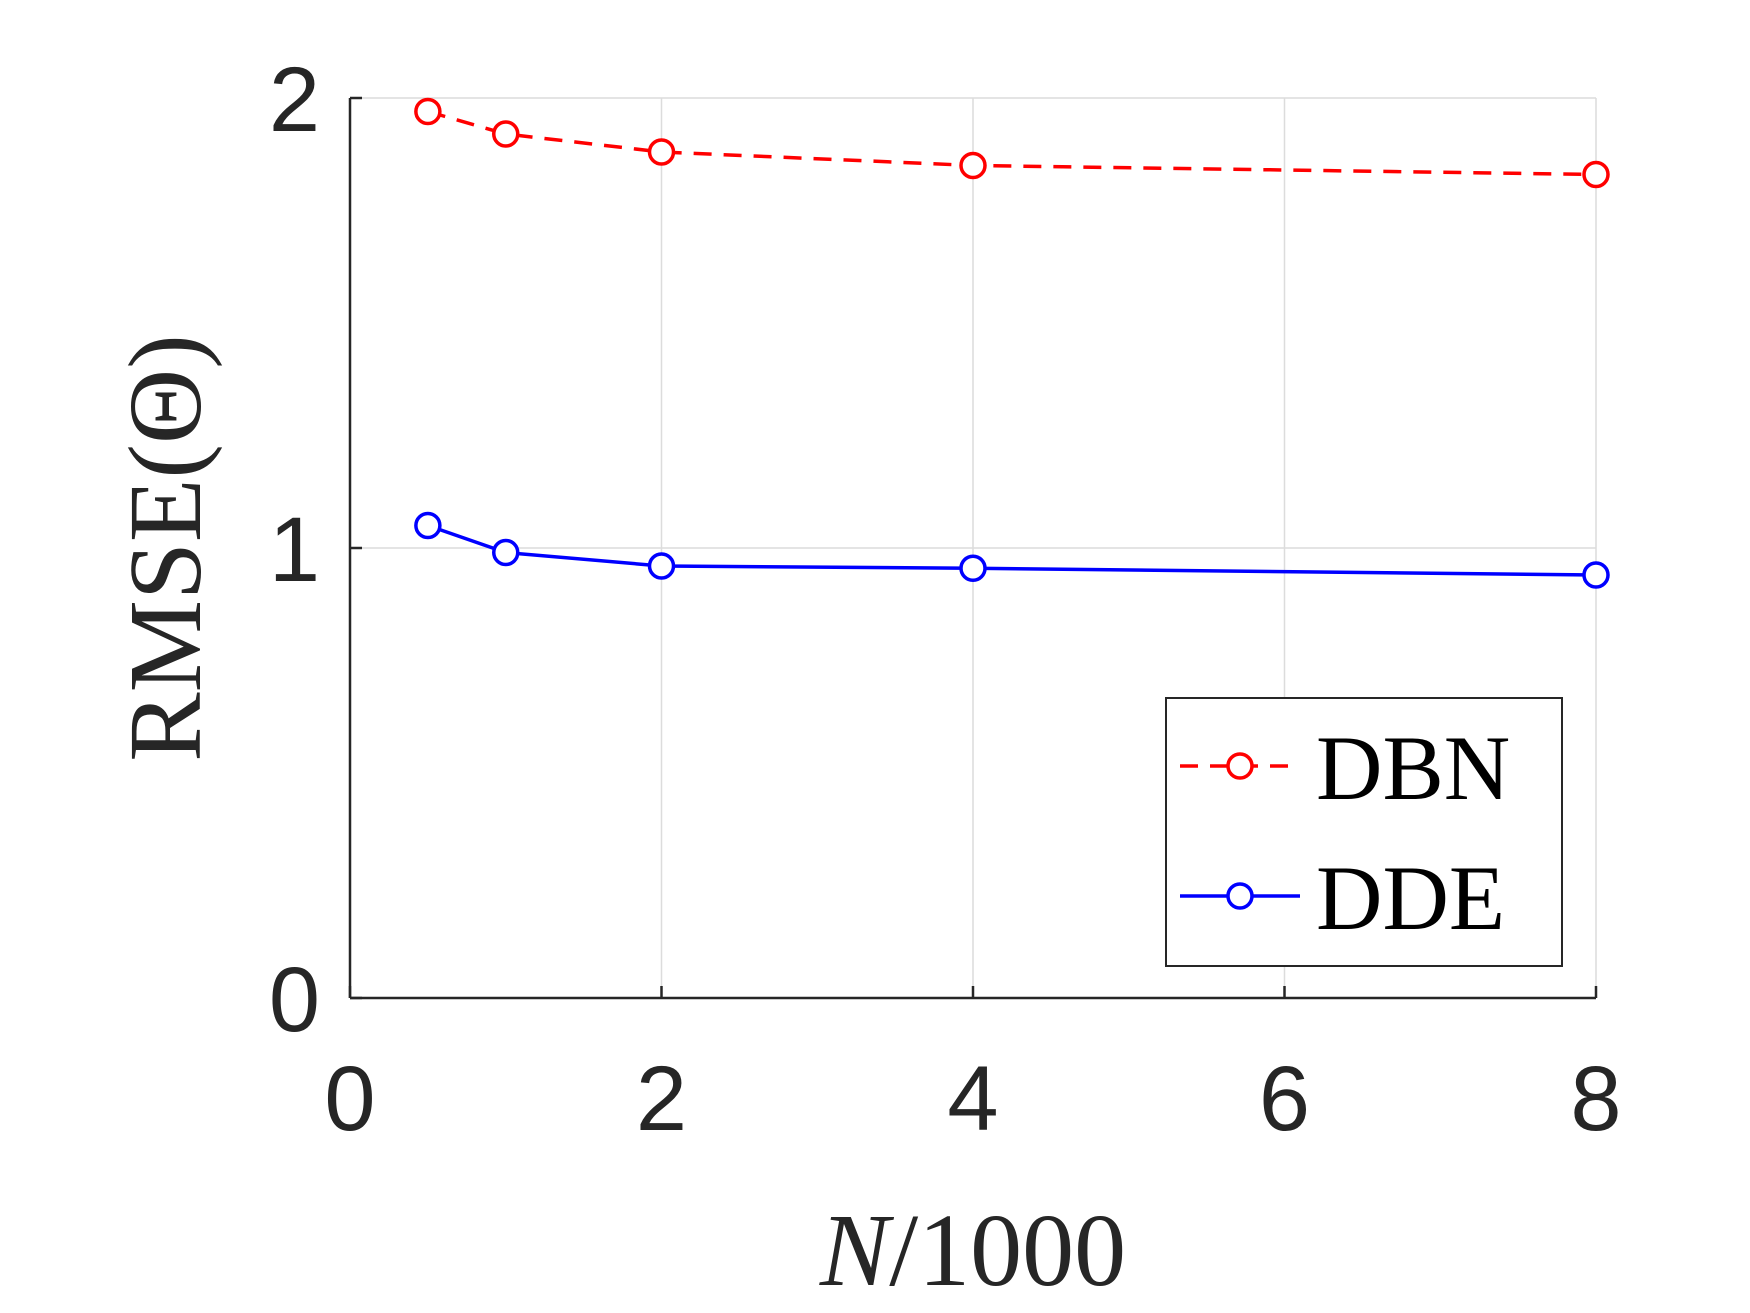  Describe the element at coordinates (165, 548) in the screenshot. I see `y-axis-title: RMSE(Θ)` at that location.